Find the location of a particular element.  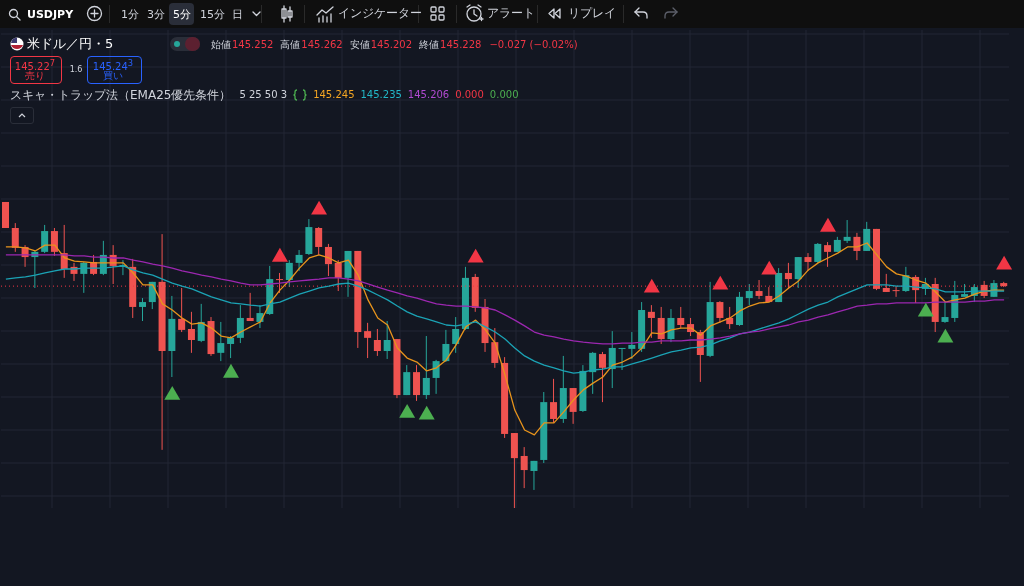

text: スキャ・トラップ法（EMA25優先条件） is located at coordinates (121, 95).